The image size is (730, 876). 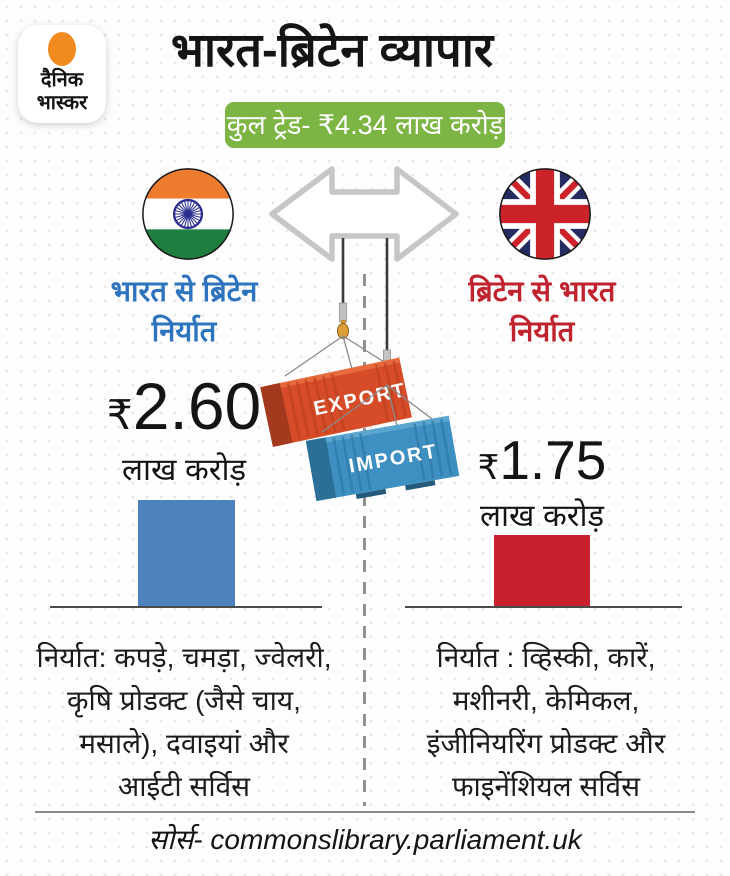 I want to click on import-bar, so click(x=542, y=571).